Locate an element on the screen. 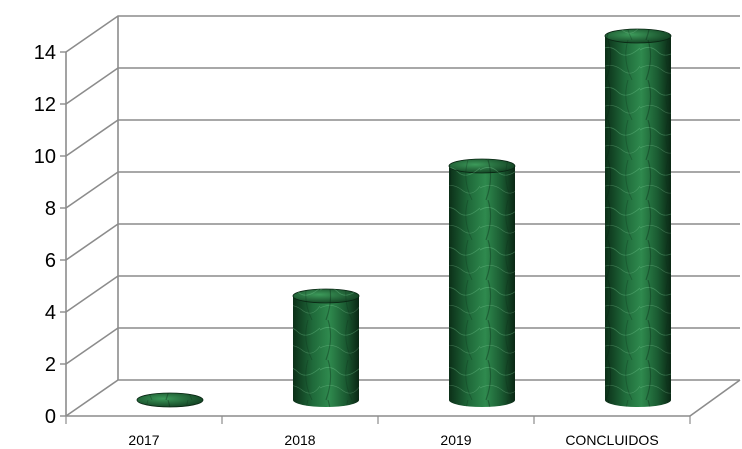  y-tick-label: 2 is located at coordinates (50, 365).